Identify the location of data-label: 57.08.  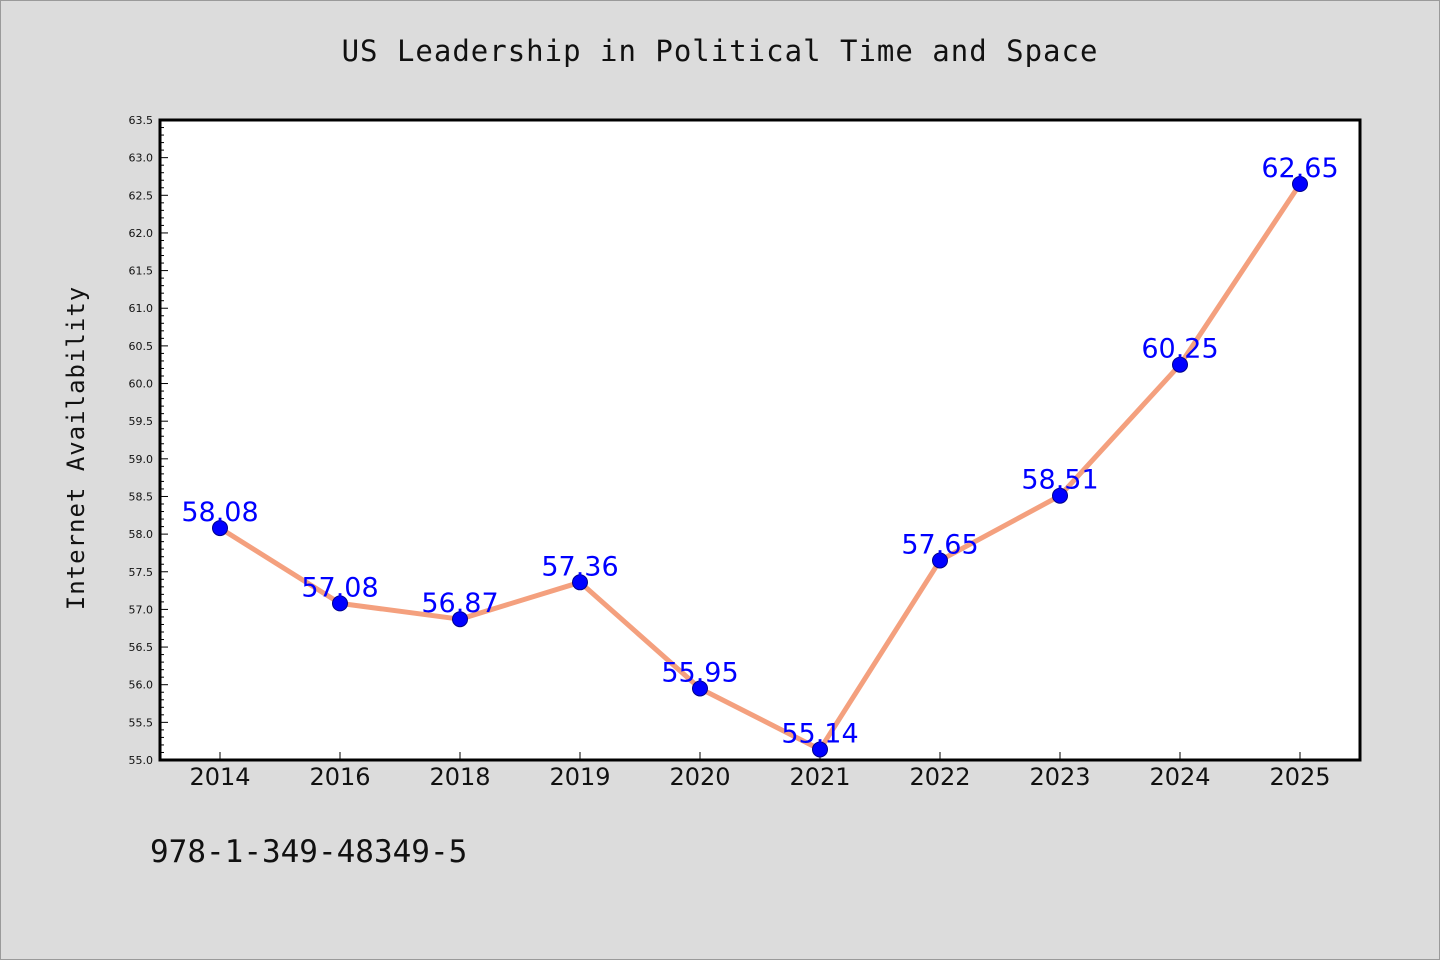
(339, 587).